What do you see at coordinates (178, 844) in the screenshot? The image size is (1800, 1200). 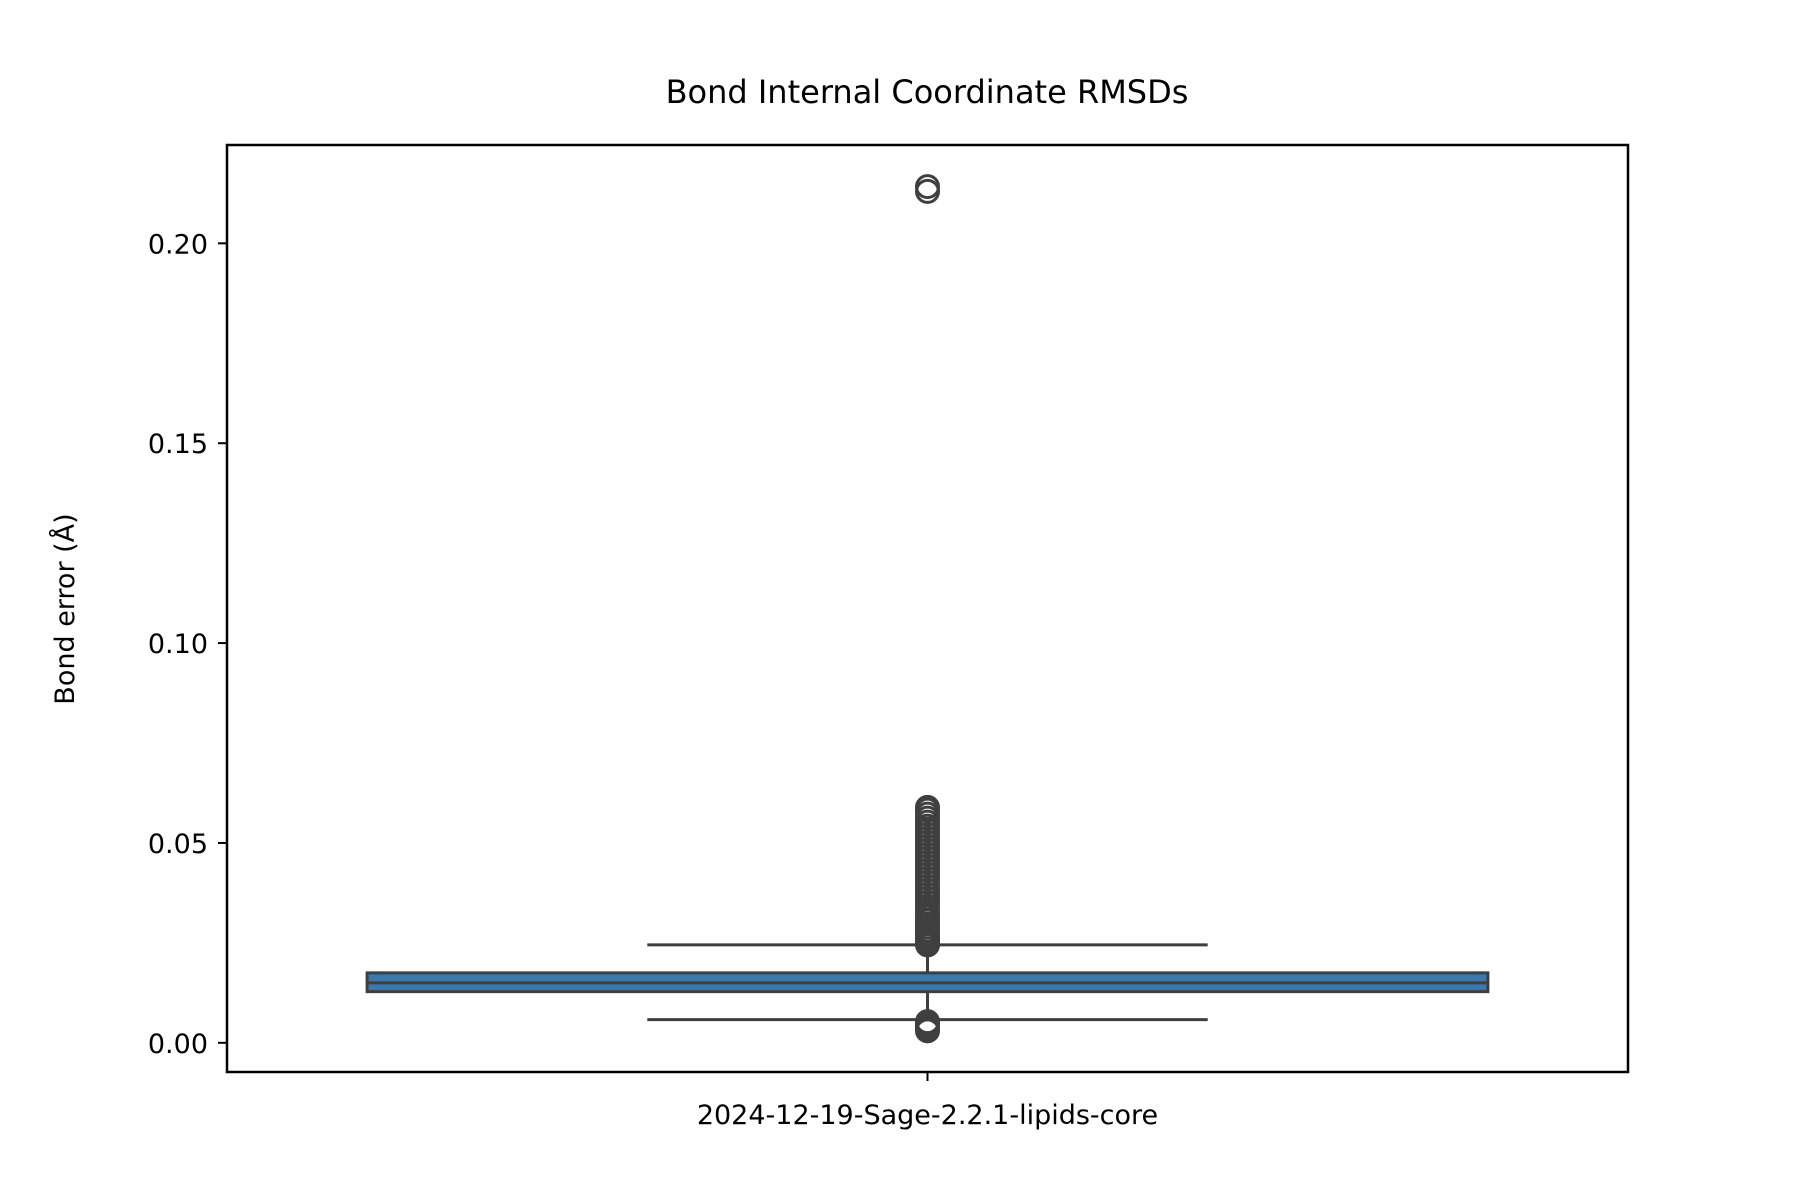 I see `y-tick-label: 0.05` at bounding box center [178, 844].